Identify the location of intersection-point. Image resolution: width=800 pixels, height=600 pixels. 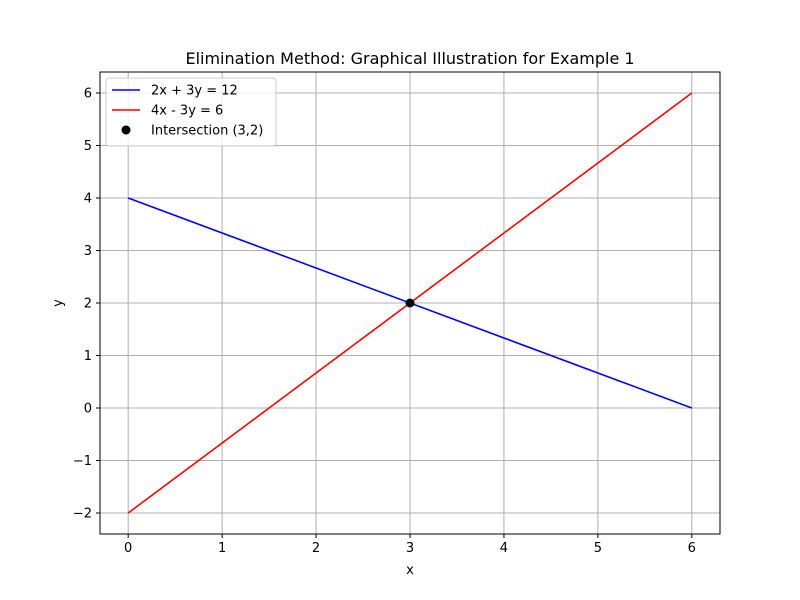
(410, 303).